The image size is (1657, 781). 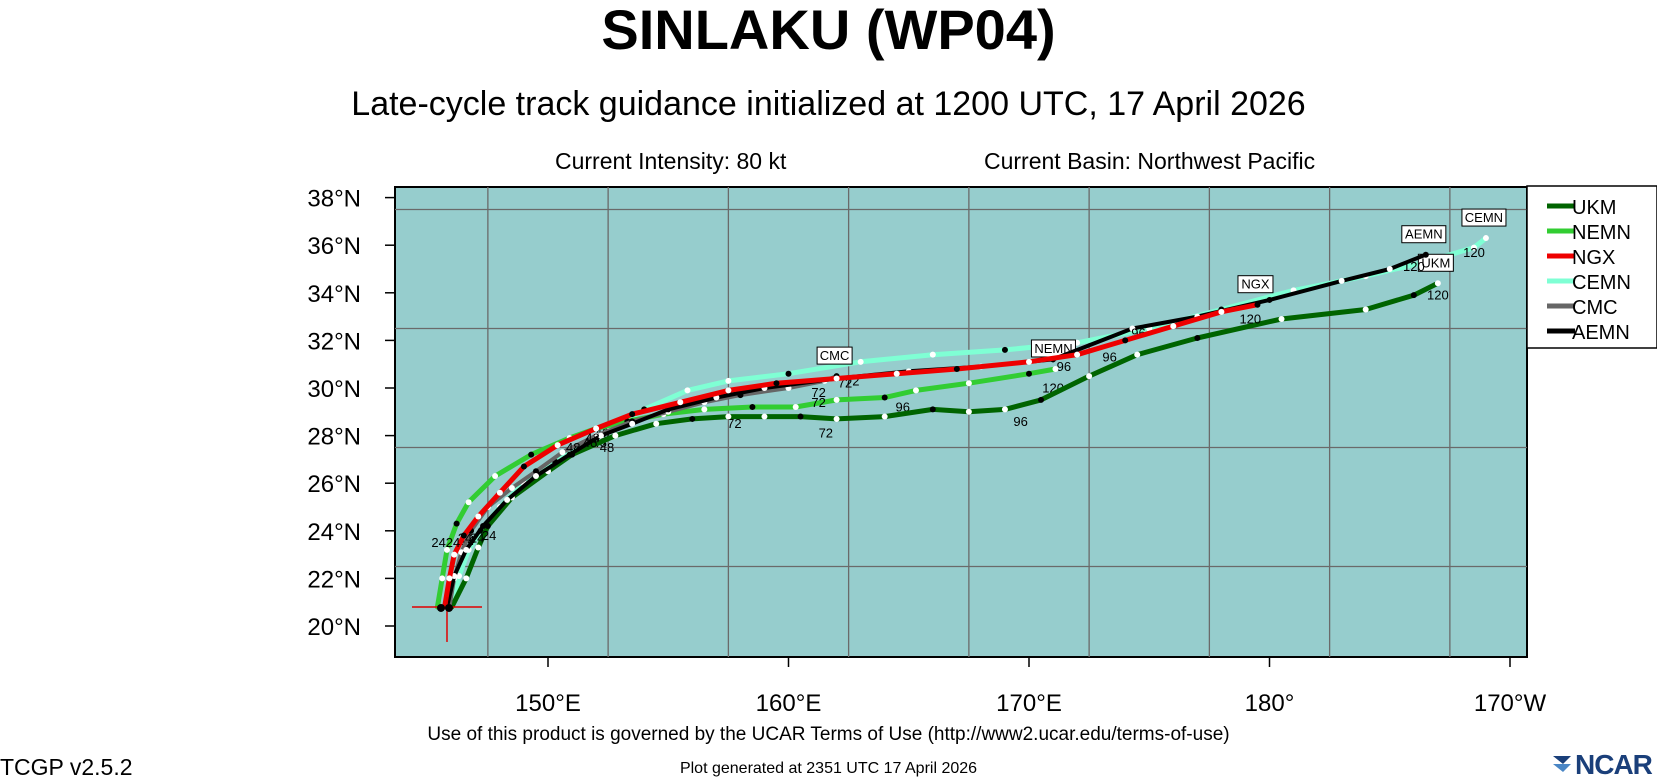 I want to click on ncar-logo: NCAR, so click(x=1614, y=764).